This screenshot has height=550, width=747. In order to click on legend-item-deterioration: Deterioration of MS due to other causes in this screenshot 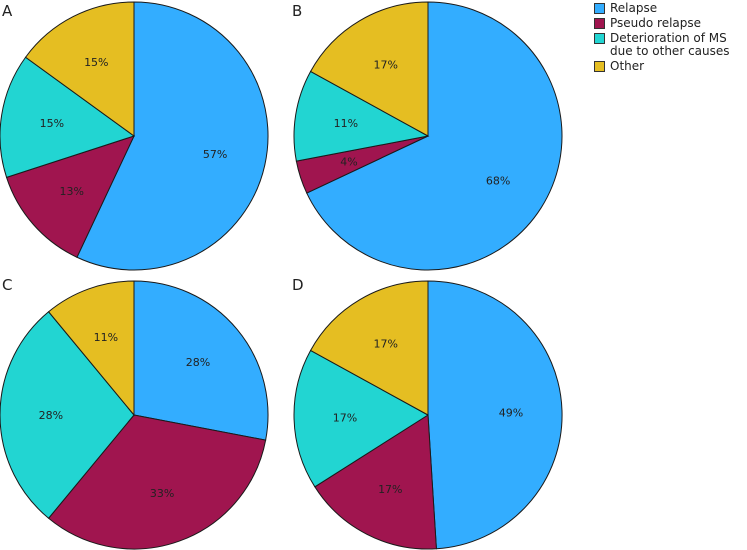, I will do `click(670, 45)`.